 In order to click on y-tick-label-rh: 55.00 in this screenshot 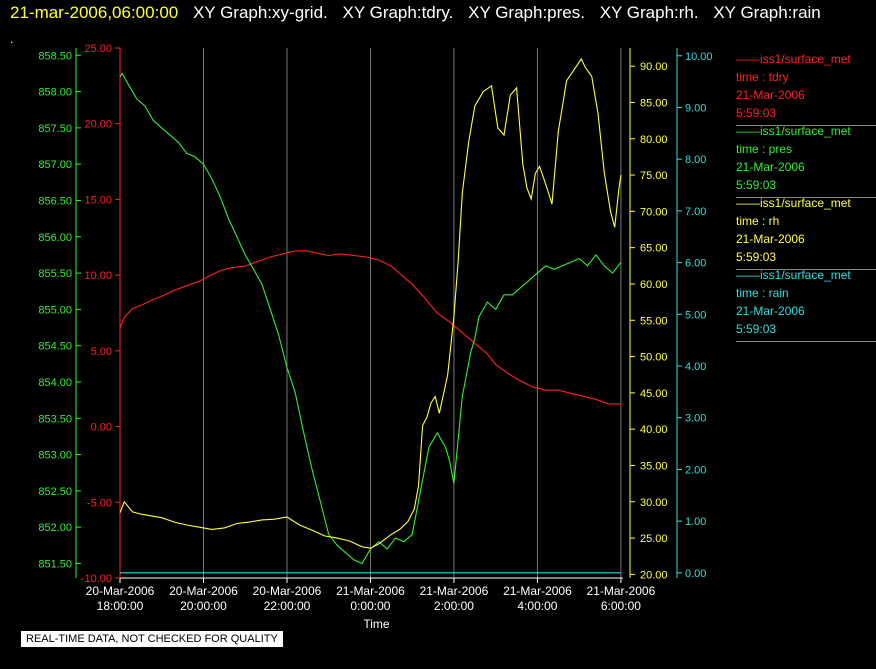, I will do `click(654, 321)`.